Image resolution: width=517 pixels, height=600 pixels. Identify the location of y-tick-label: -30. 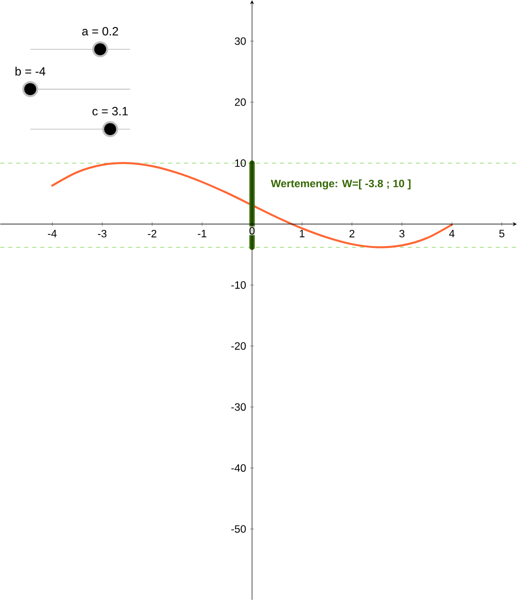
(238, 407).